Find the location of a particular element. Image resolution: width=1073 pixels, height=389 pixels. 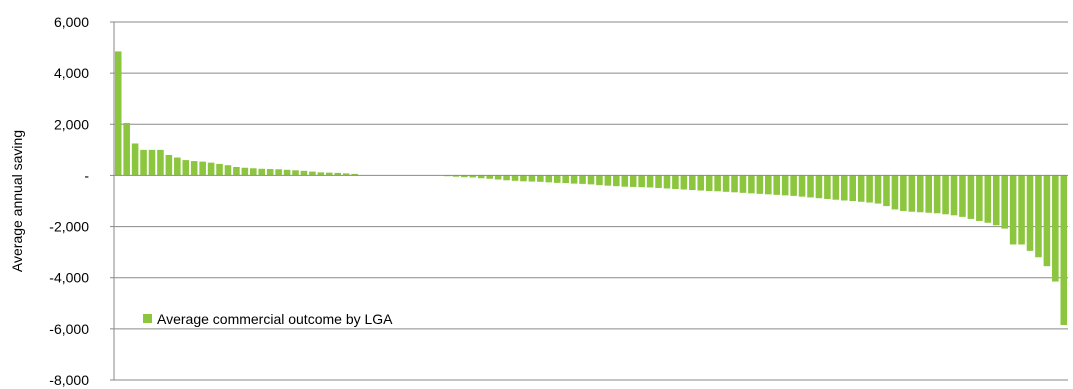

y-tick-label: -8,000 is located at coordinates (69, 380).